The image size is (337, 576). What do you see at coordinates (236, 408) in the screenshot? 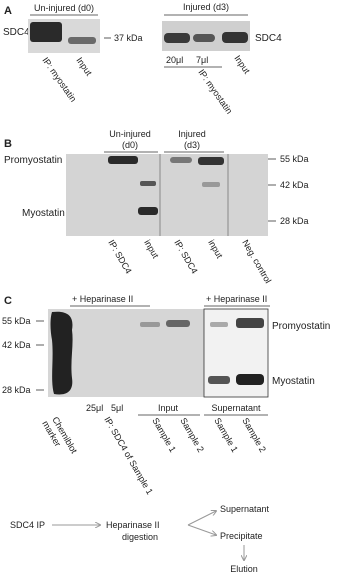
I see `group-label: Supernatant` at bounding box center [236, 408].